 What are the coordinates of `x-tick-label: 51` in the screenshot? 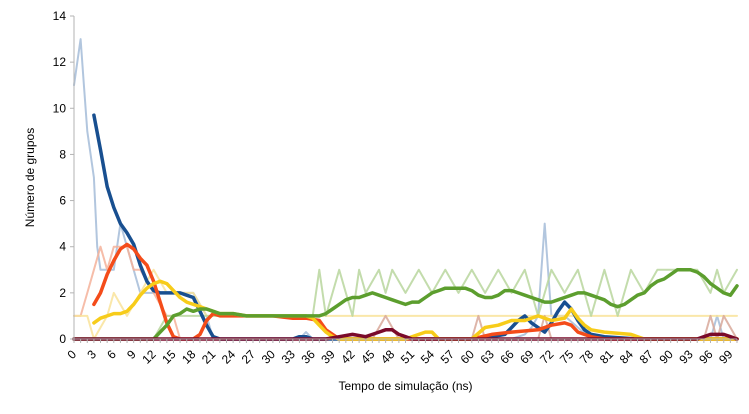 It's located at (408, 357).